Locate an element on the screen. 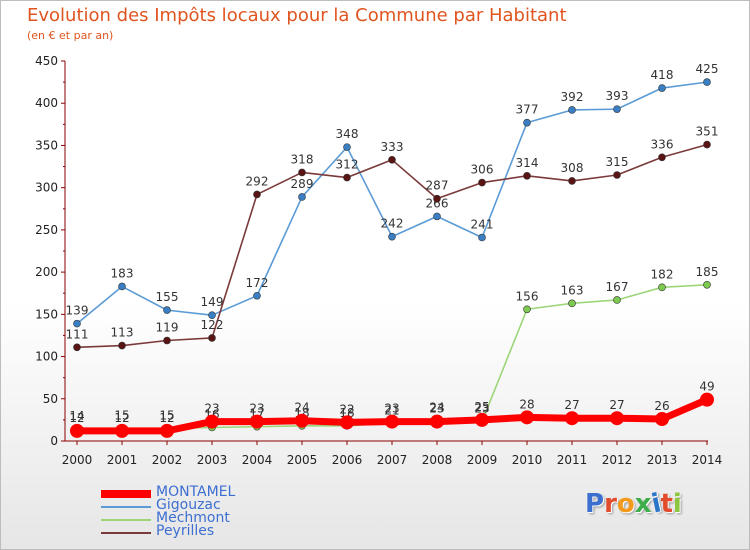 This screenshot has width=750, height=550. data-label-peyrilles: 315 is located at coordinates (617, 162).